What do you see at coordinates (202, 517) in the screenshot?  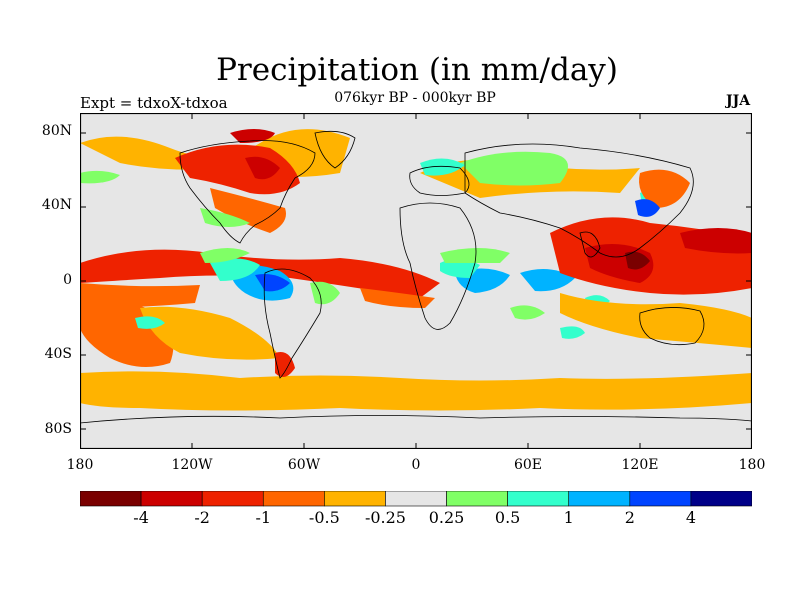 I see `colorbar-label: -2` at bounding box center [202, 517].